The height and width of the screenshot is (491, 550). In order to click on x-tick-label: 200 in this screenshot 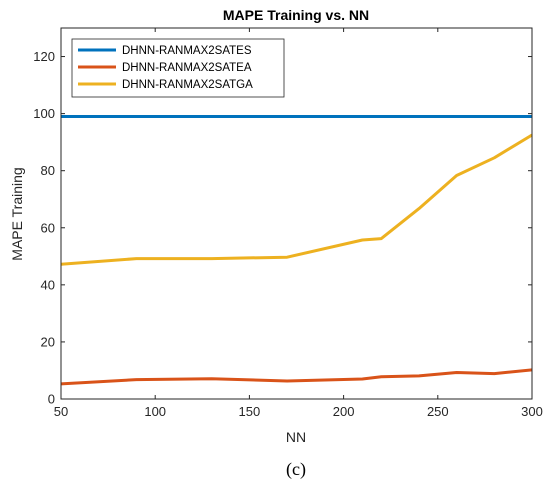, I will do `click(344, 411)`.